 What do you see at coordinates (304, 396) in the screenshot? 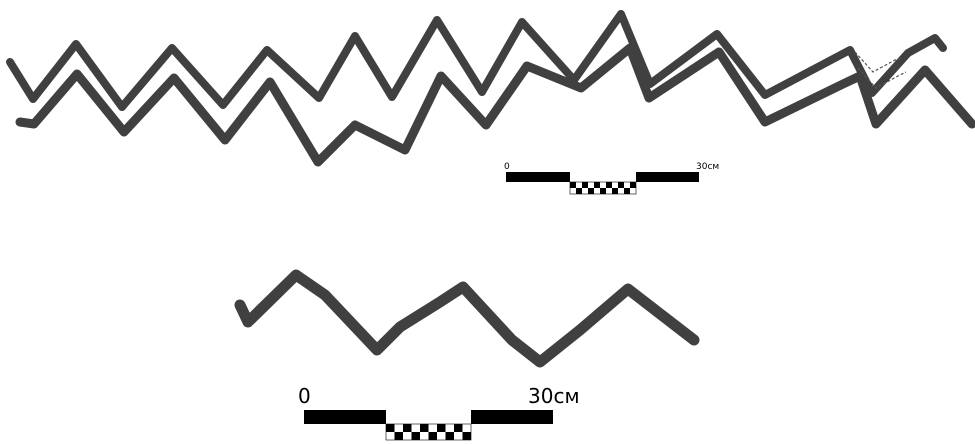
I see `scale-bar-bottom-start-label: 0` at bounding box center [304, 396].